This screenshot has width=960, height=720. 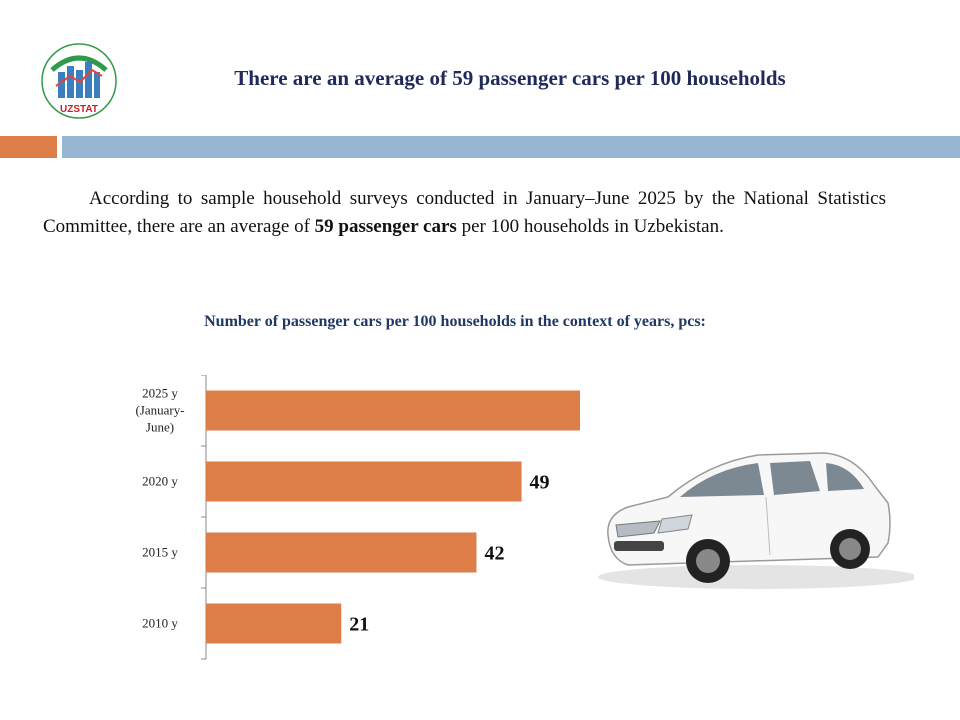 What do you see at coordinates (756, 520) in the screenshot?
I see `car-image` at bounding box center [756, 520].